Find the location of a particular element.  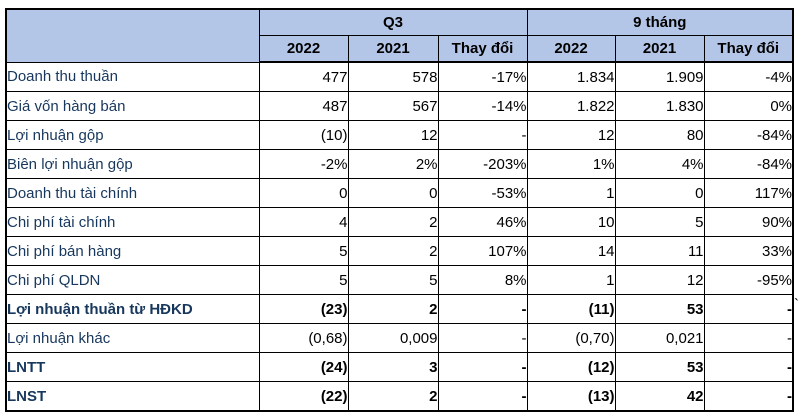

cell-9m-2022: (12) is located at coordinates (571, 367).